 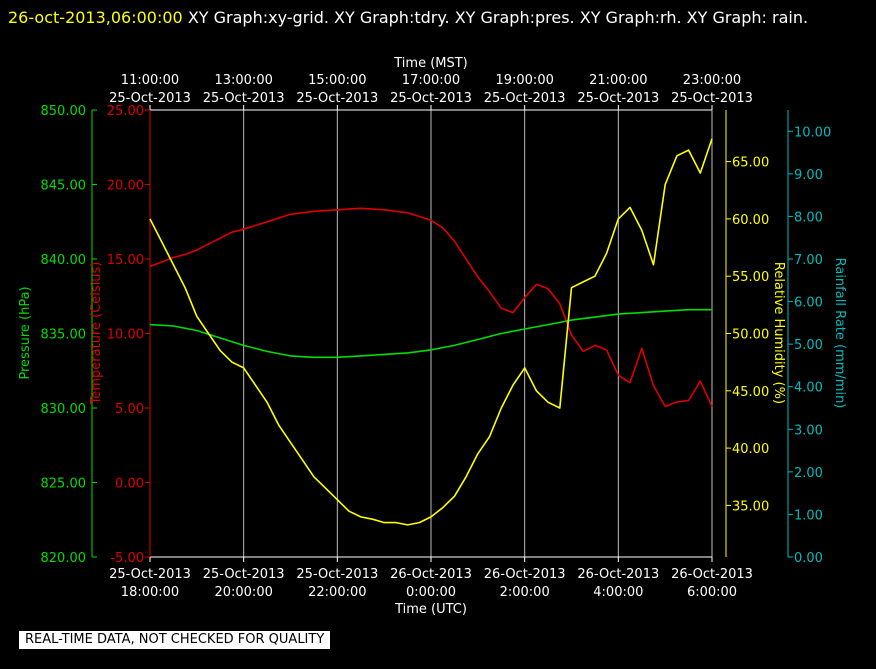 What do you see at coordinates (127, 558) in the screenshot?
I see `temperature-tick-label: -5.00` at bounding box center [127, 558].